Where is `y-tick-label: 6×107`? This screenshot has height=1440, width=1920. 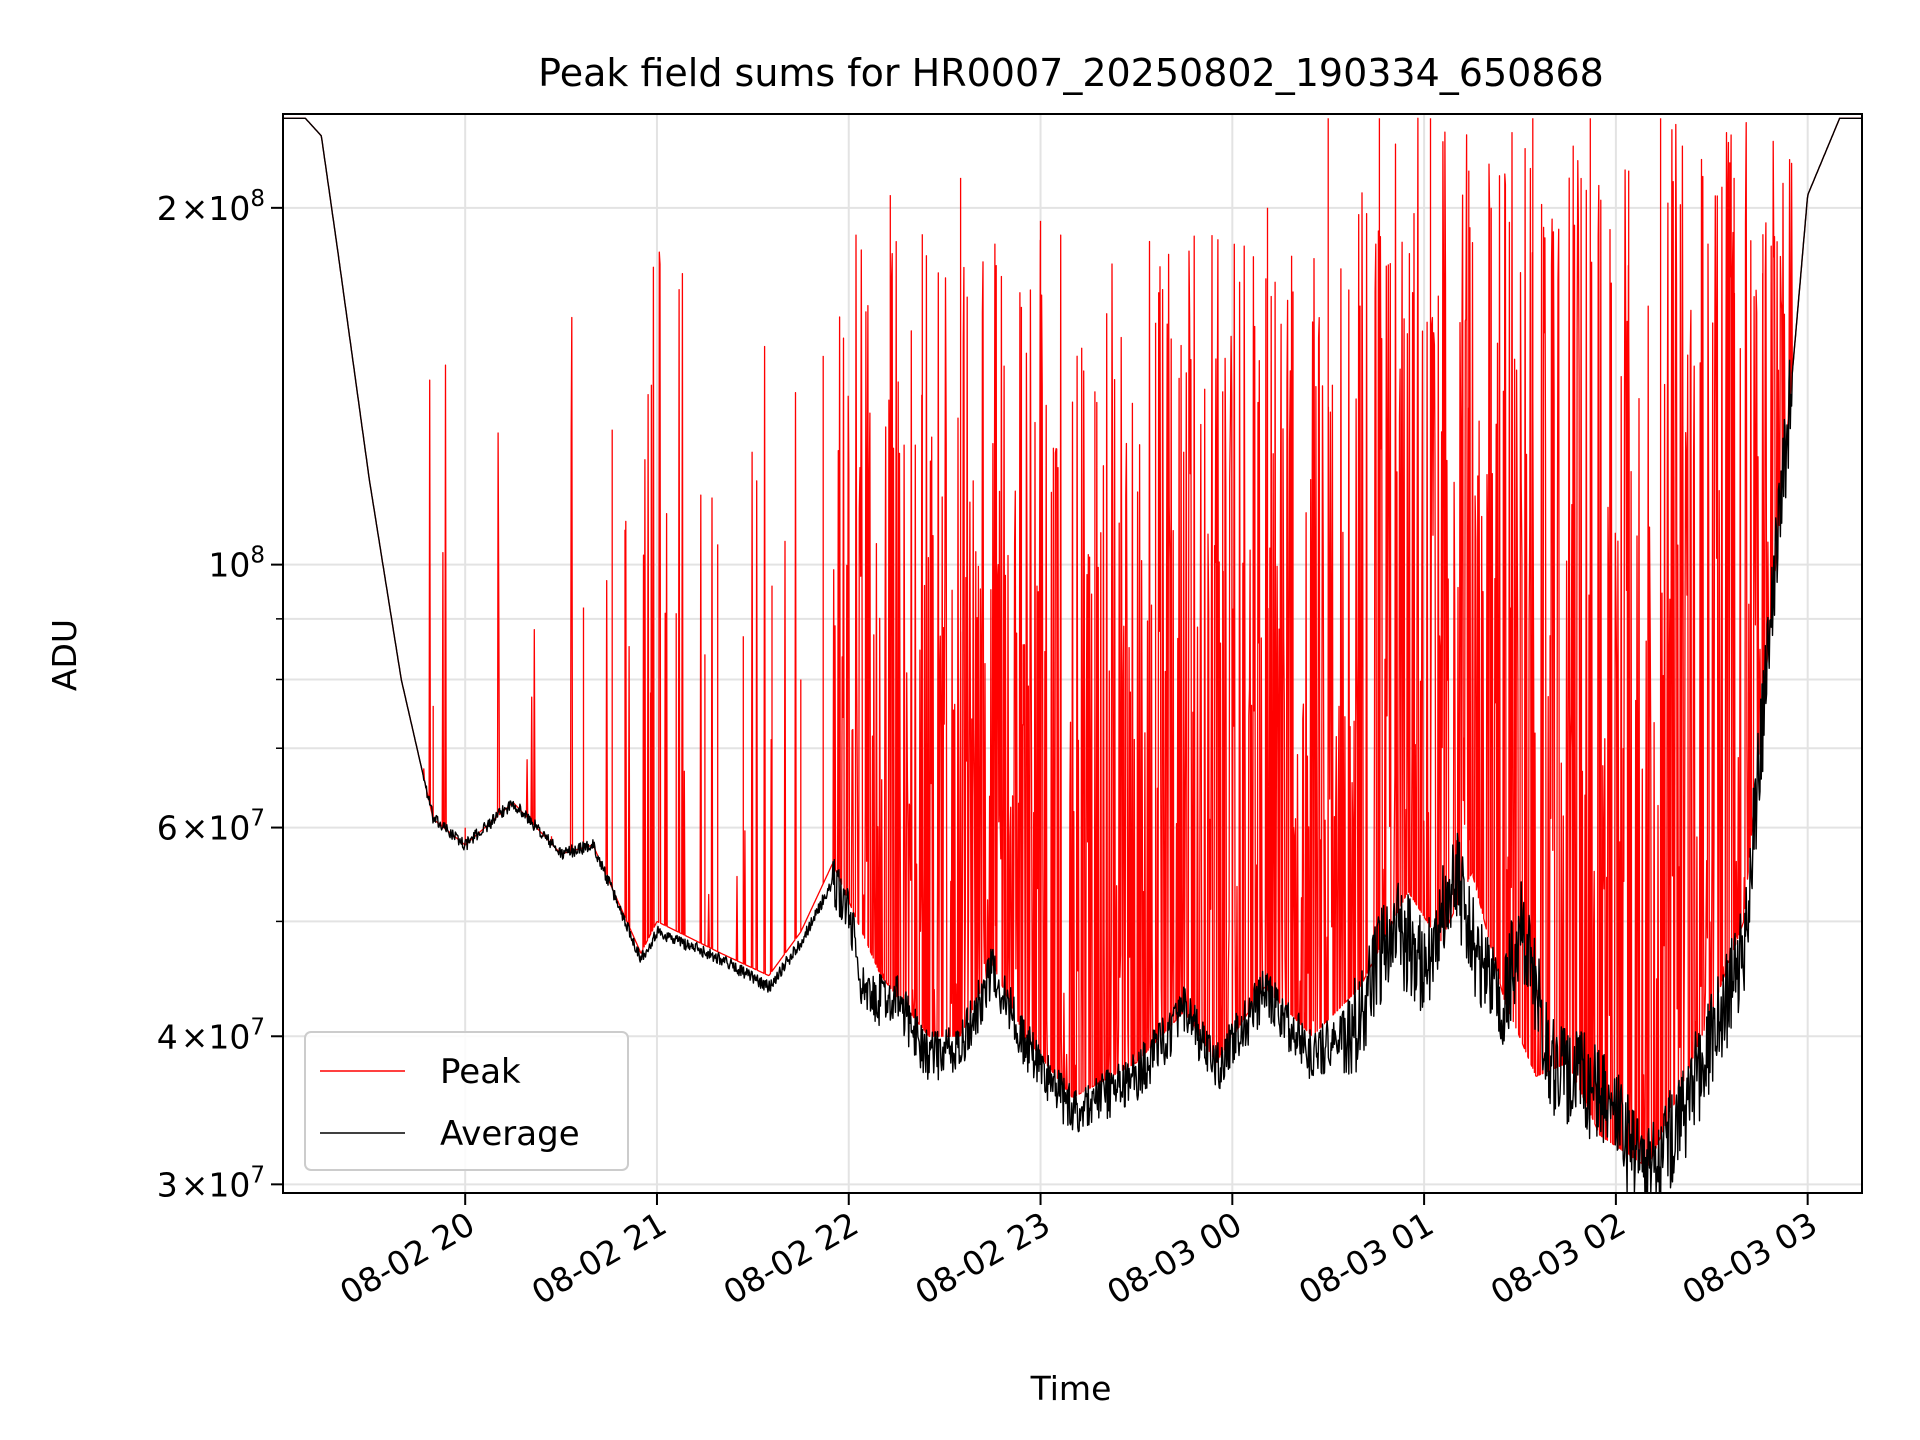
y-tick-label: 6×107 is located at coordinates (211, 827).